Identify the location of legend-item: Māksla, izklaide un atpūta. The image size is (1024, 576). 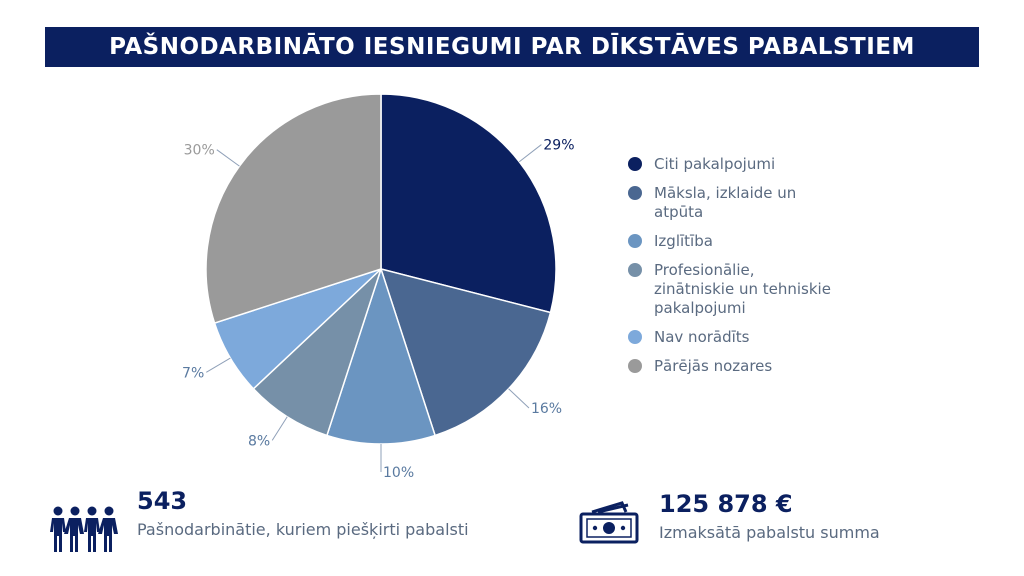
(733, 203).